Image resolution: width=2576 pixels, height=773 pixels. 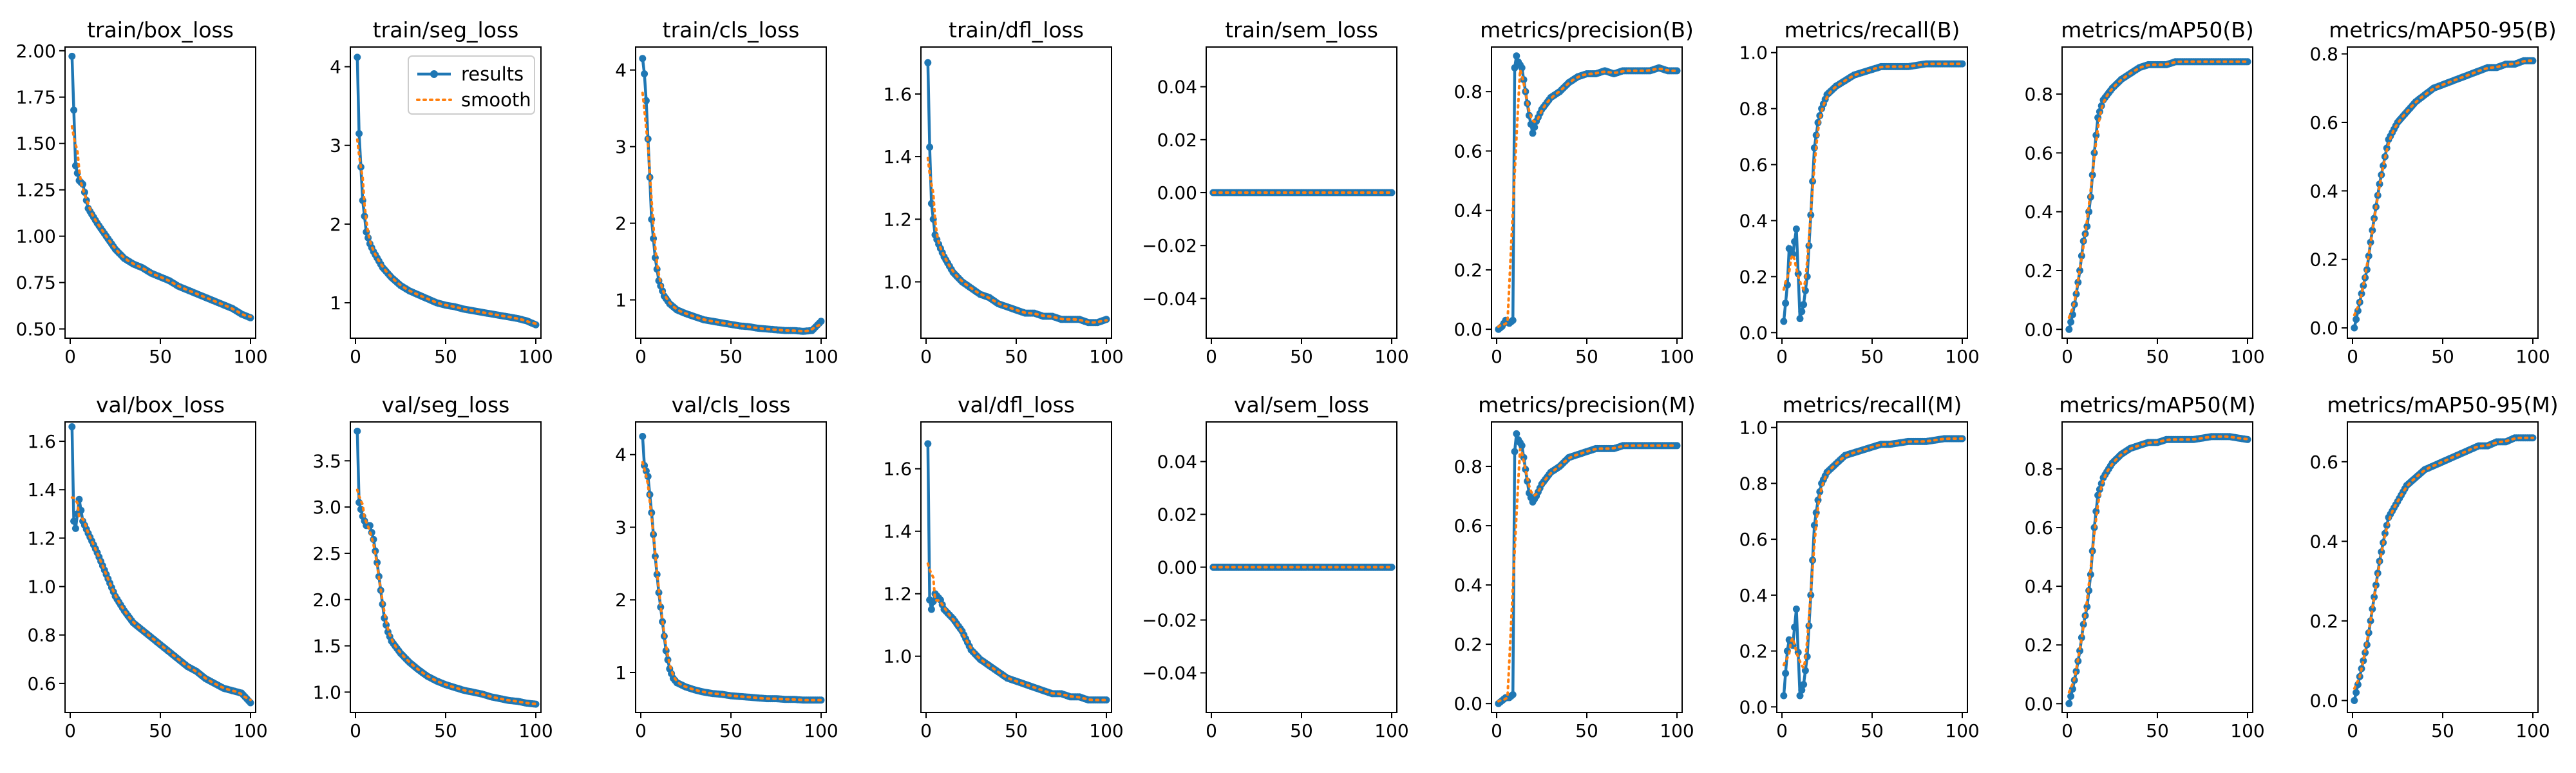 I want to click on y-tick-label: 0.6, so click(x=2039, y=153).